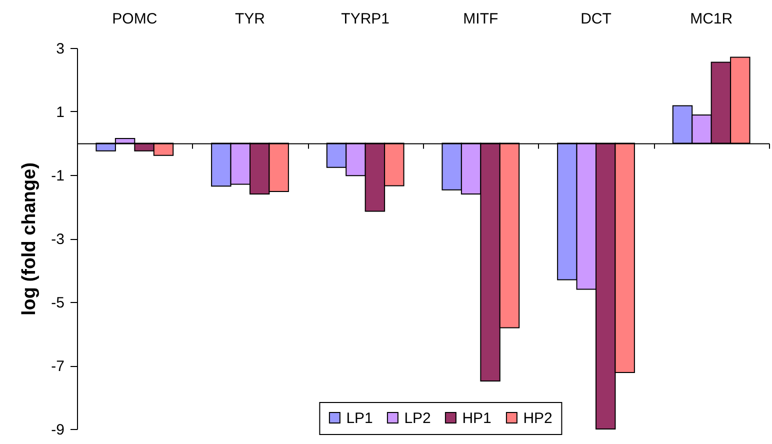  What do you see at coordinates (135, 19) in the screenshot?
I see `x-tick-label: POMC` at bounding box center [135, 19].